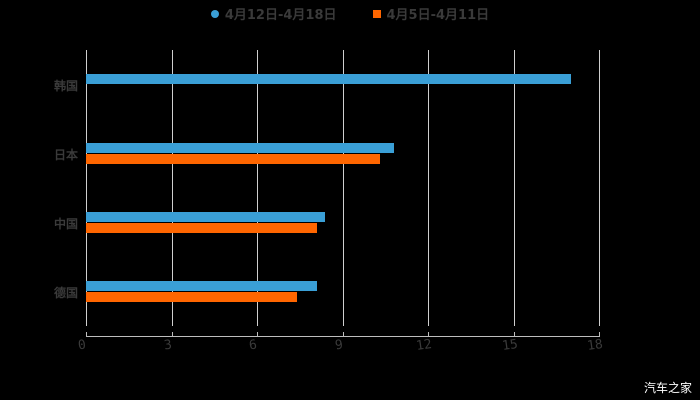 The height and width of the screenshot is (400, 700). What do you see at coordinates (65, 292) in the screenshot?
I see `category-label: 德国` at bounding box center [65, 292].